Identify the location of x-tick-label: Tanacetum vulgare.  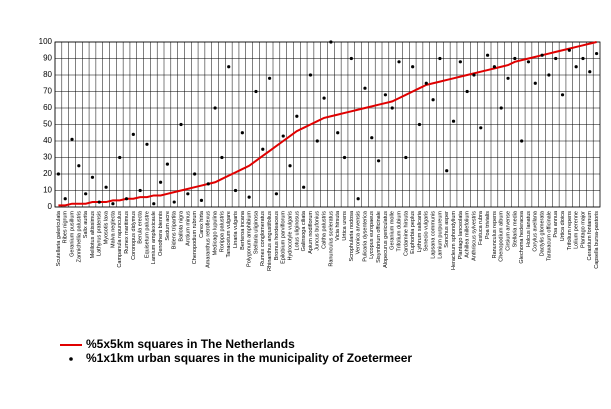
(229, 234).